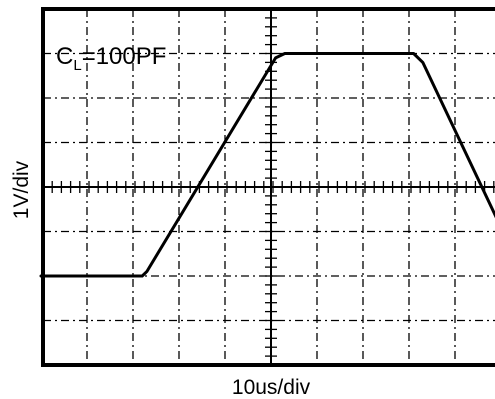 Image resolution: width=495 pixels, height=399 pixels. I want to click on y-axis-label: 1V/div, so click(21, 189).